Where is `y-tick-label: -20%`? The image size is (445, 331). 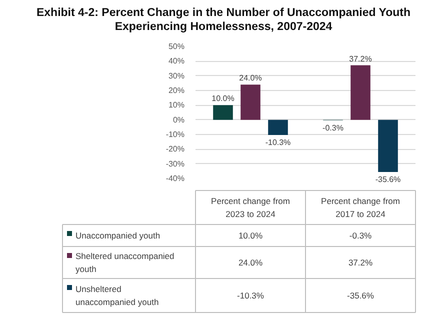
y-tick-label: -20% is located at coordinates (175, 149).